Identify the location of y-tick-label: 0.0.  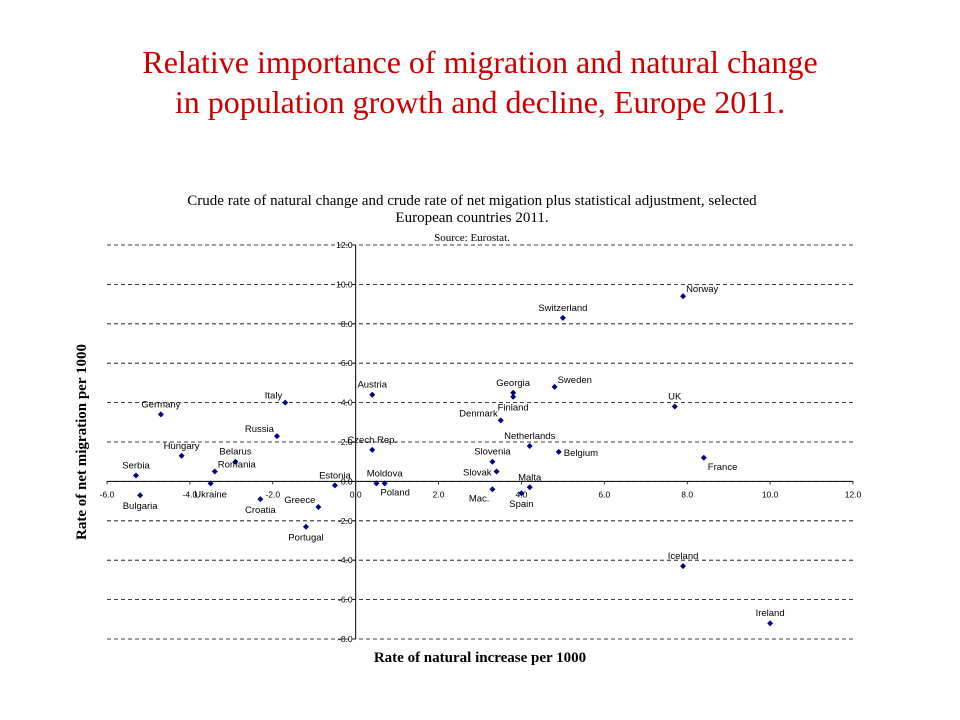
(347, 481).